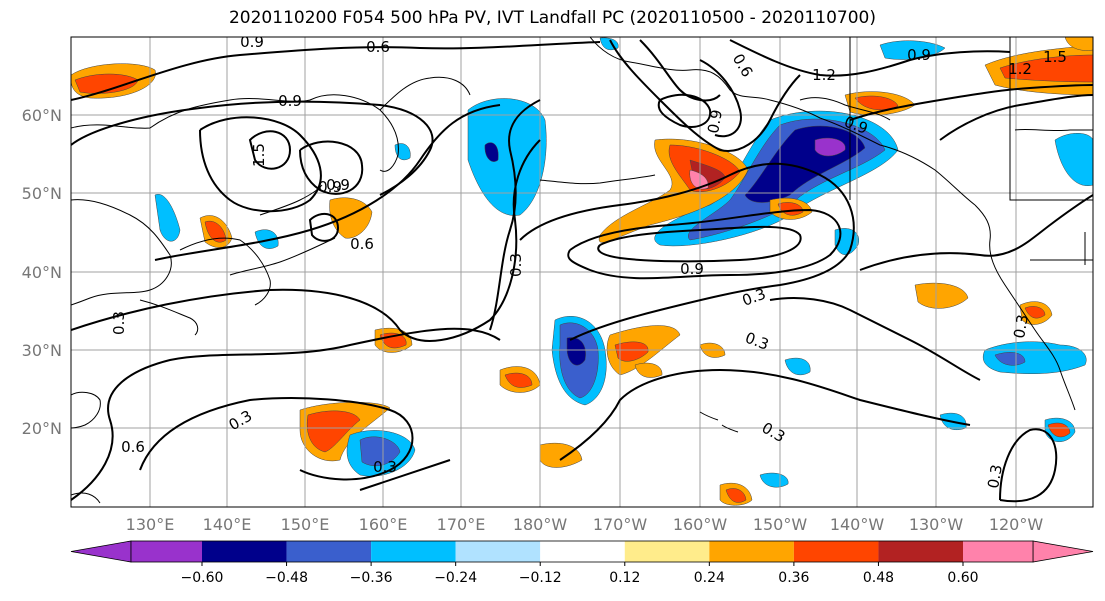 The width and height of the screenshot is (1105, 601). What do you see at coordinates (857, 524) in the screenshot?
I see `lon-label-9: 140°W` at bounding box center [857, 524].